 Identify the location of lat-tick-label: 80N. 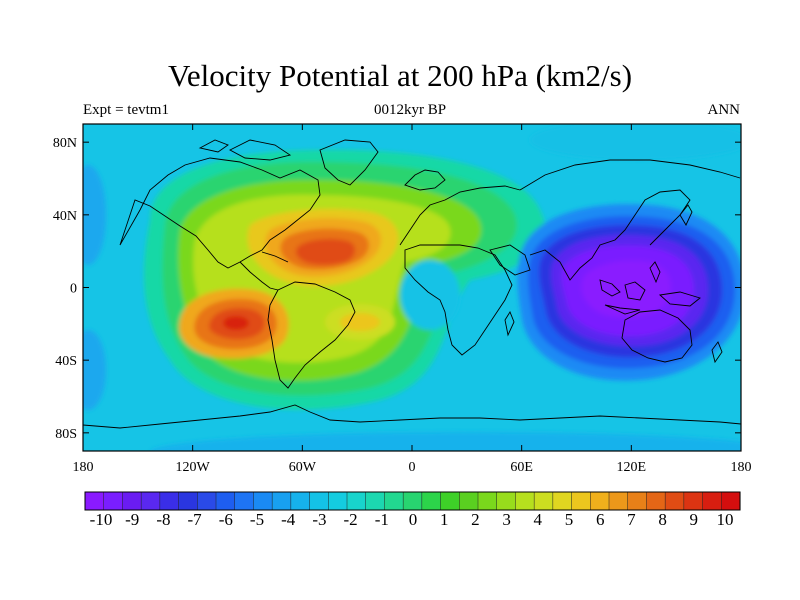
(65, 143).